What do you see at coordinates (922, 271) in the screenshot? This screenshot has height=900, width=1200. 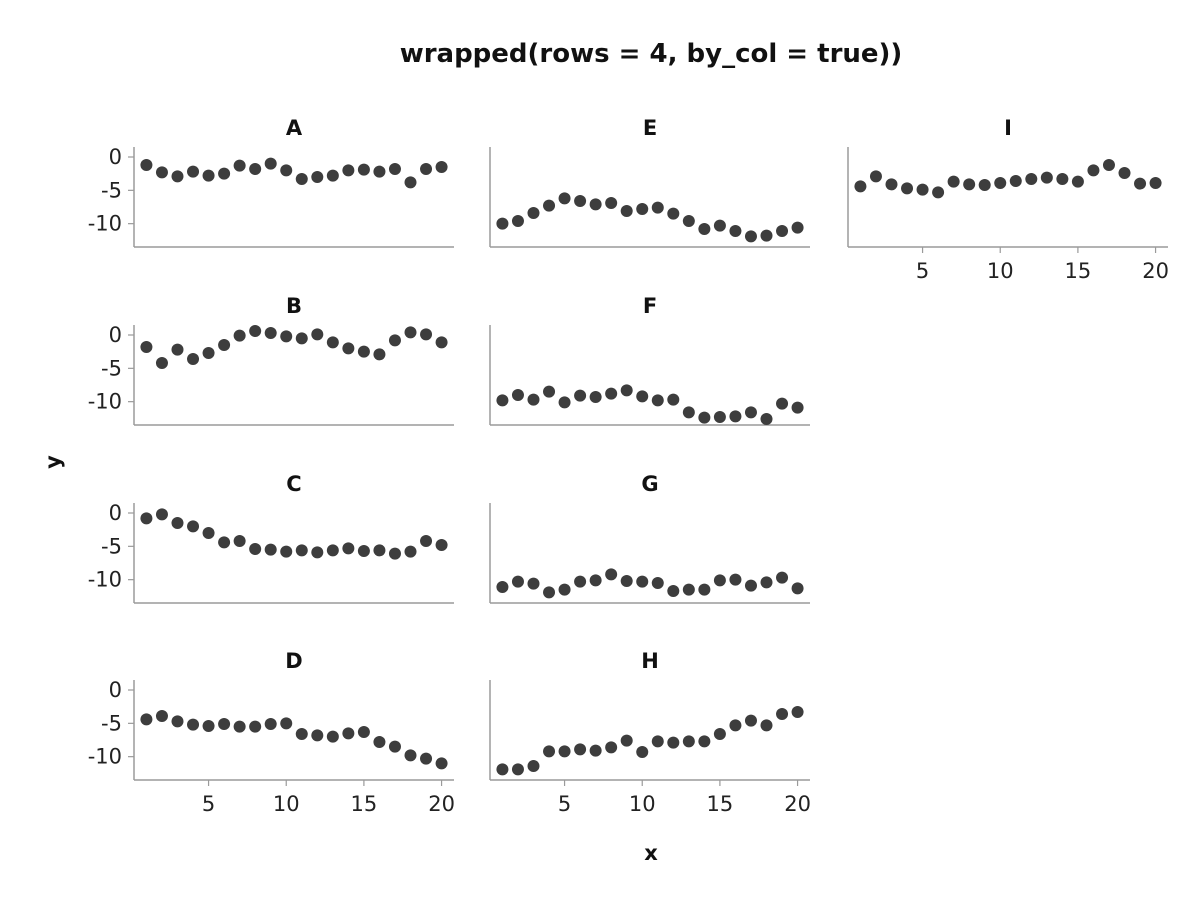 I see `x-tick-label: 5` at bounding box center [922, 271].